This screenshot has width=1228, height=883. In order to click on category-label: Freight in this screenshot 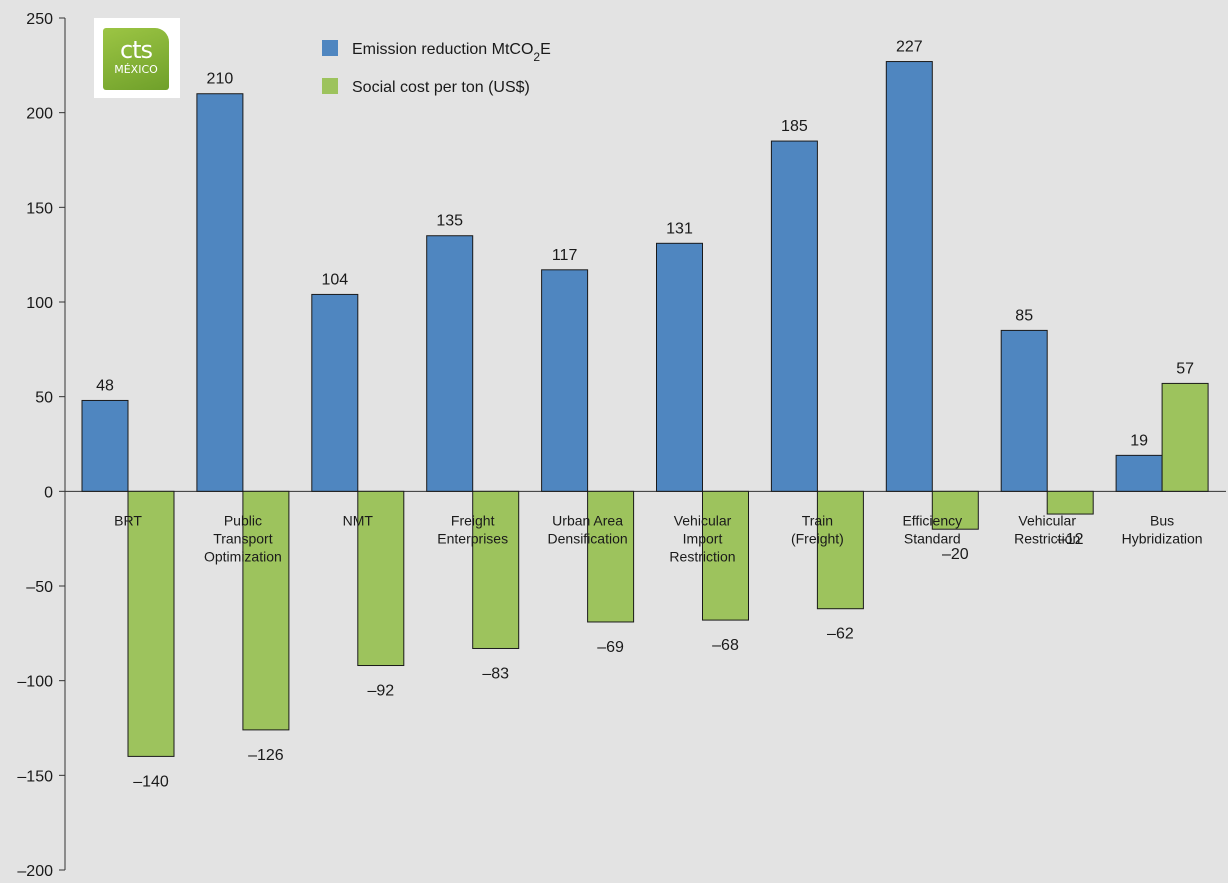, I will do `click(473, 520)`.